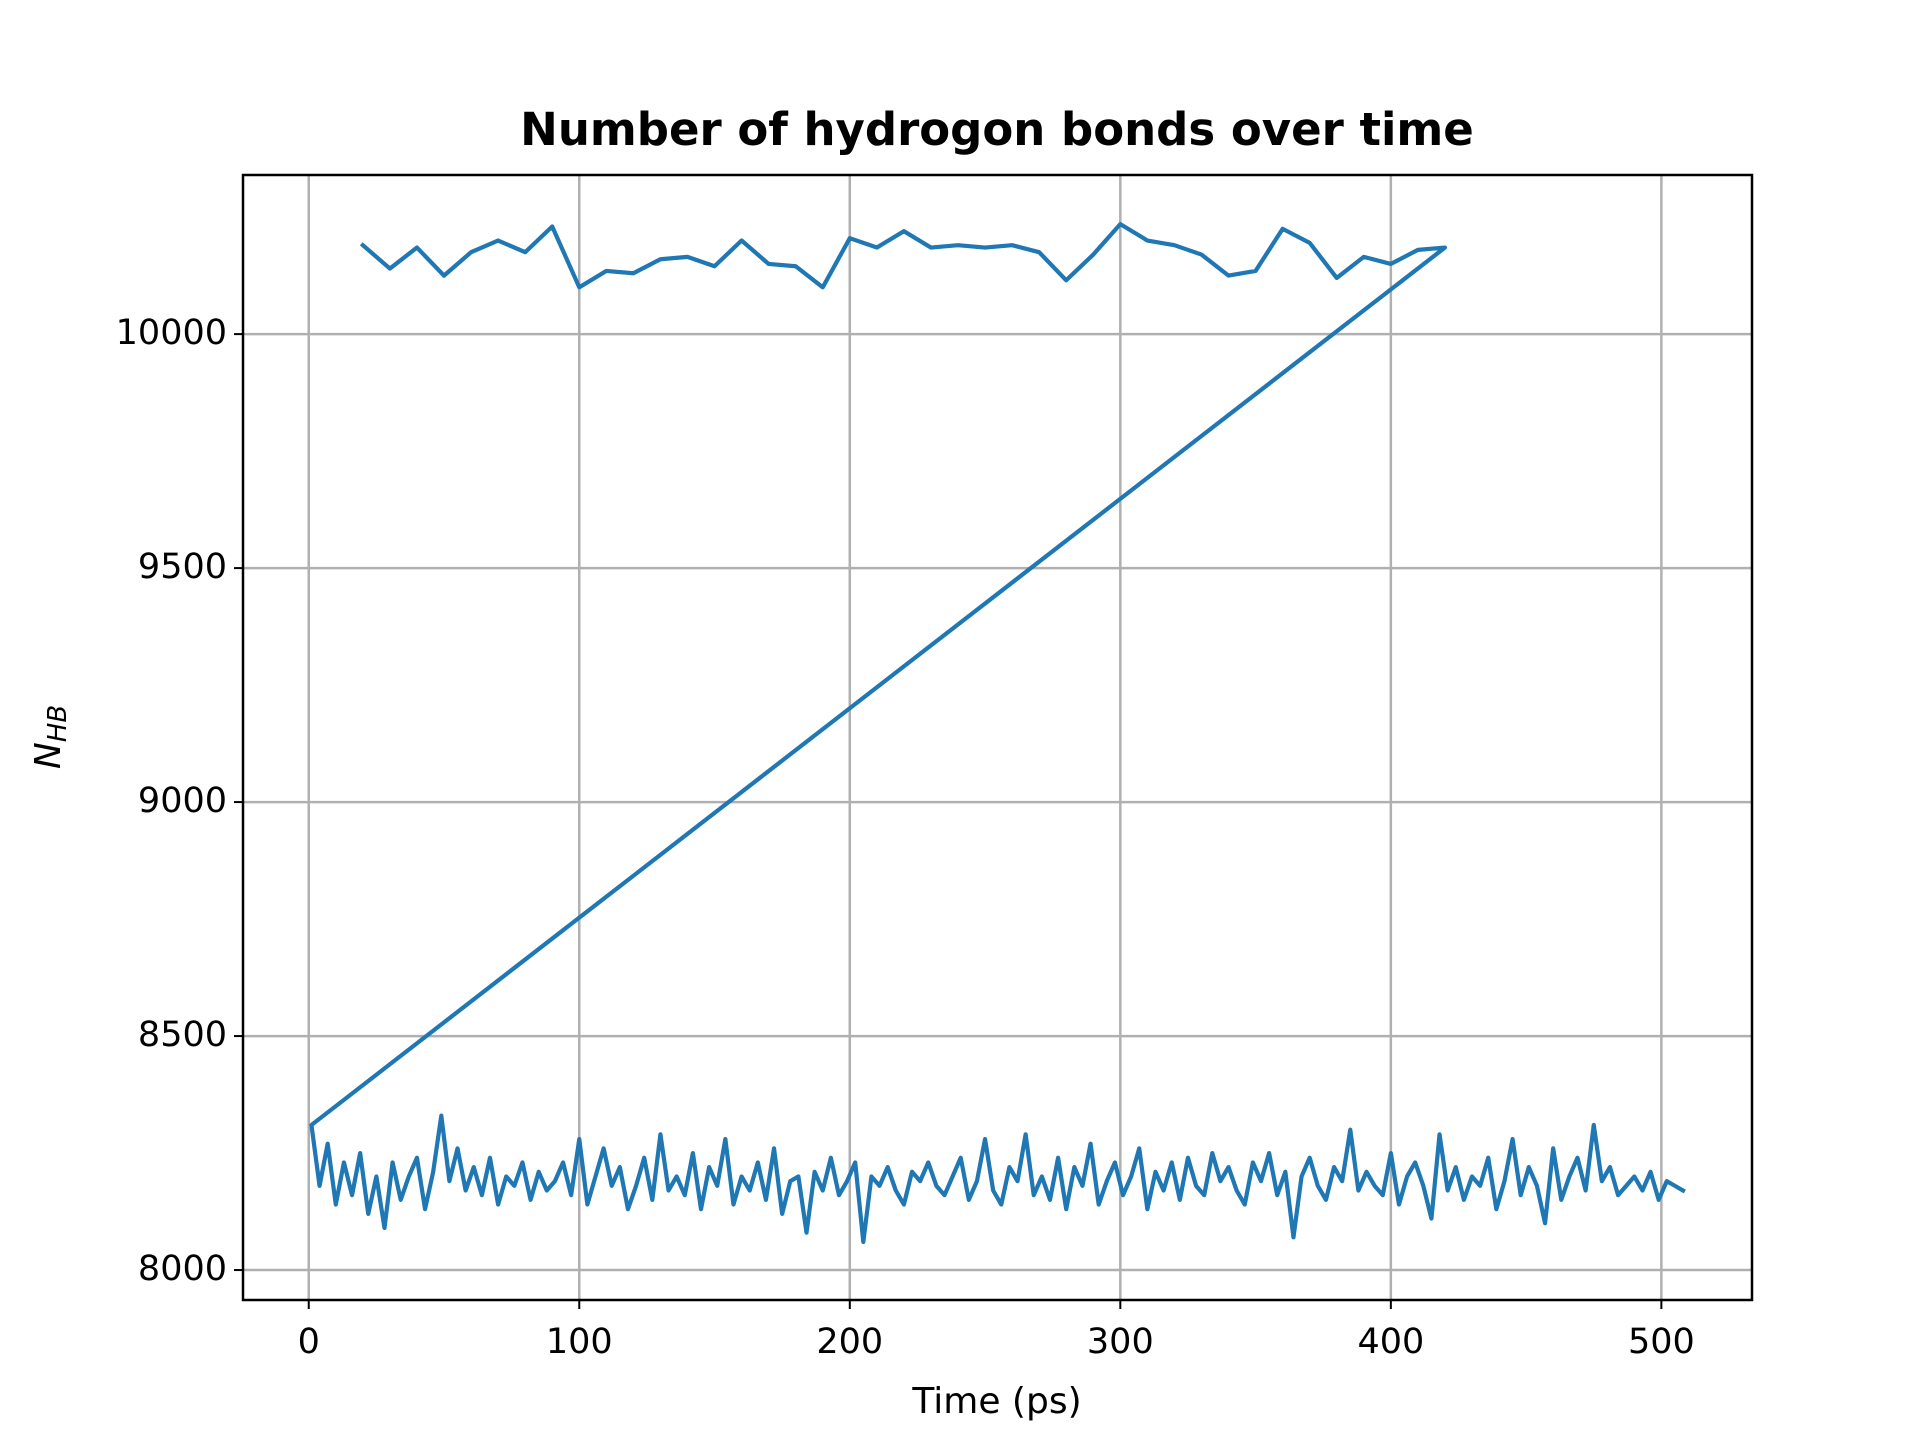 This screenshot has width=1920, height=1440. I want to click on y-tick-label: 10000, so click(171, 333).